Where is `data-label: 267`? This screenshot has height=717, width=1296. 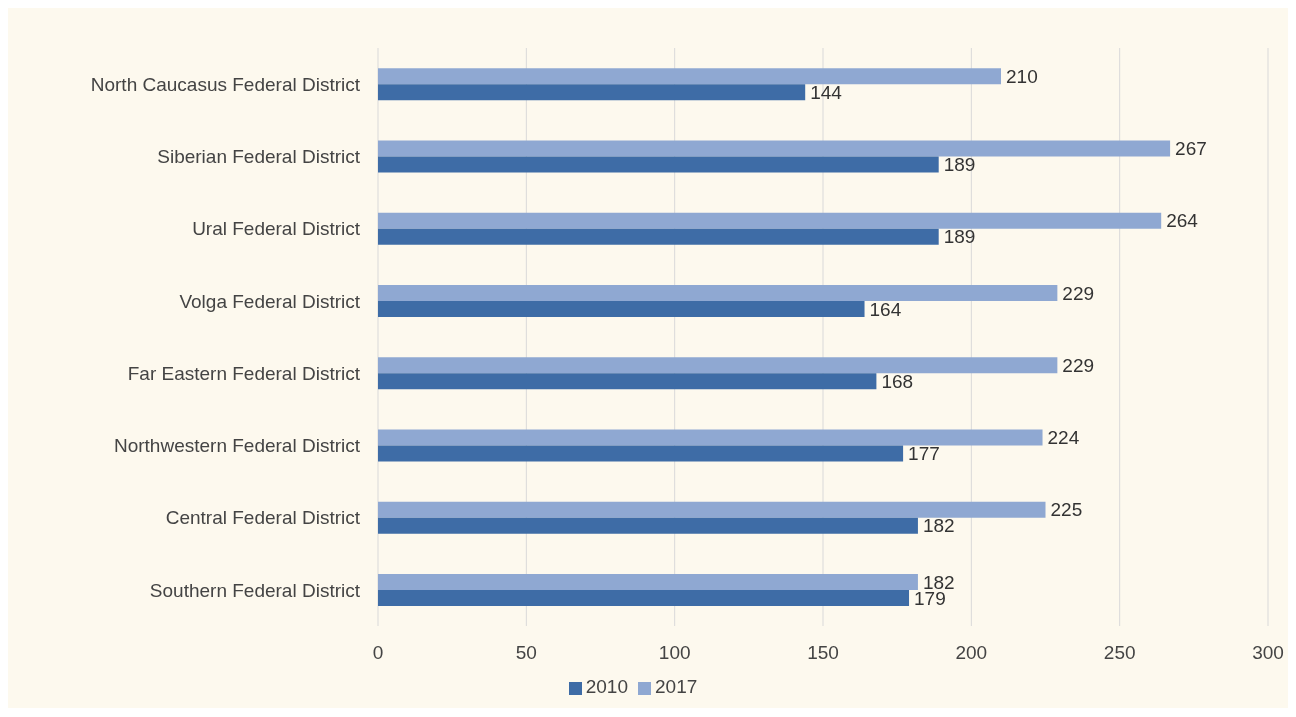 data-label: 267 is located at coordinates (1191, 149).